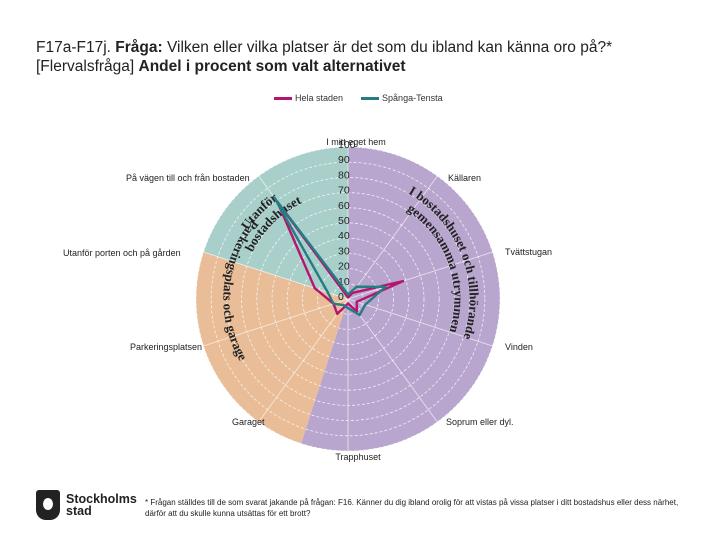 The height and width of the screenshot is (540, 720). What do you see at coordinates (464, 178) in the screenshot?
I see `category-label: Källaren` at bounding box center [464, 178].